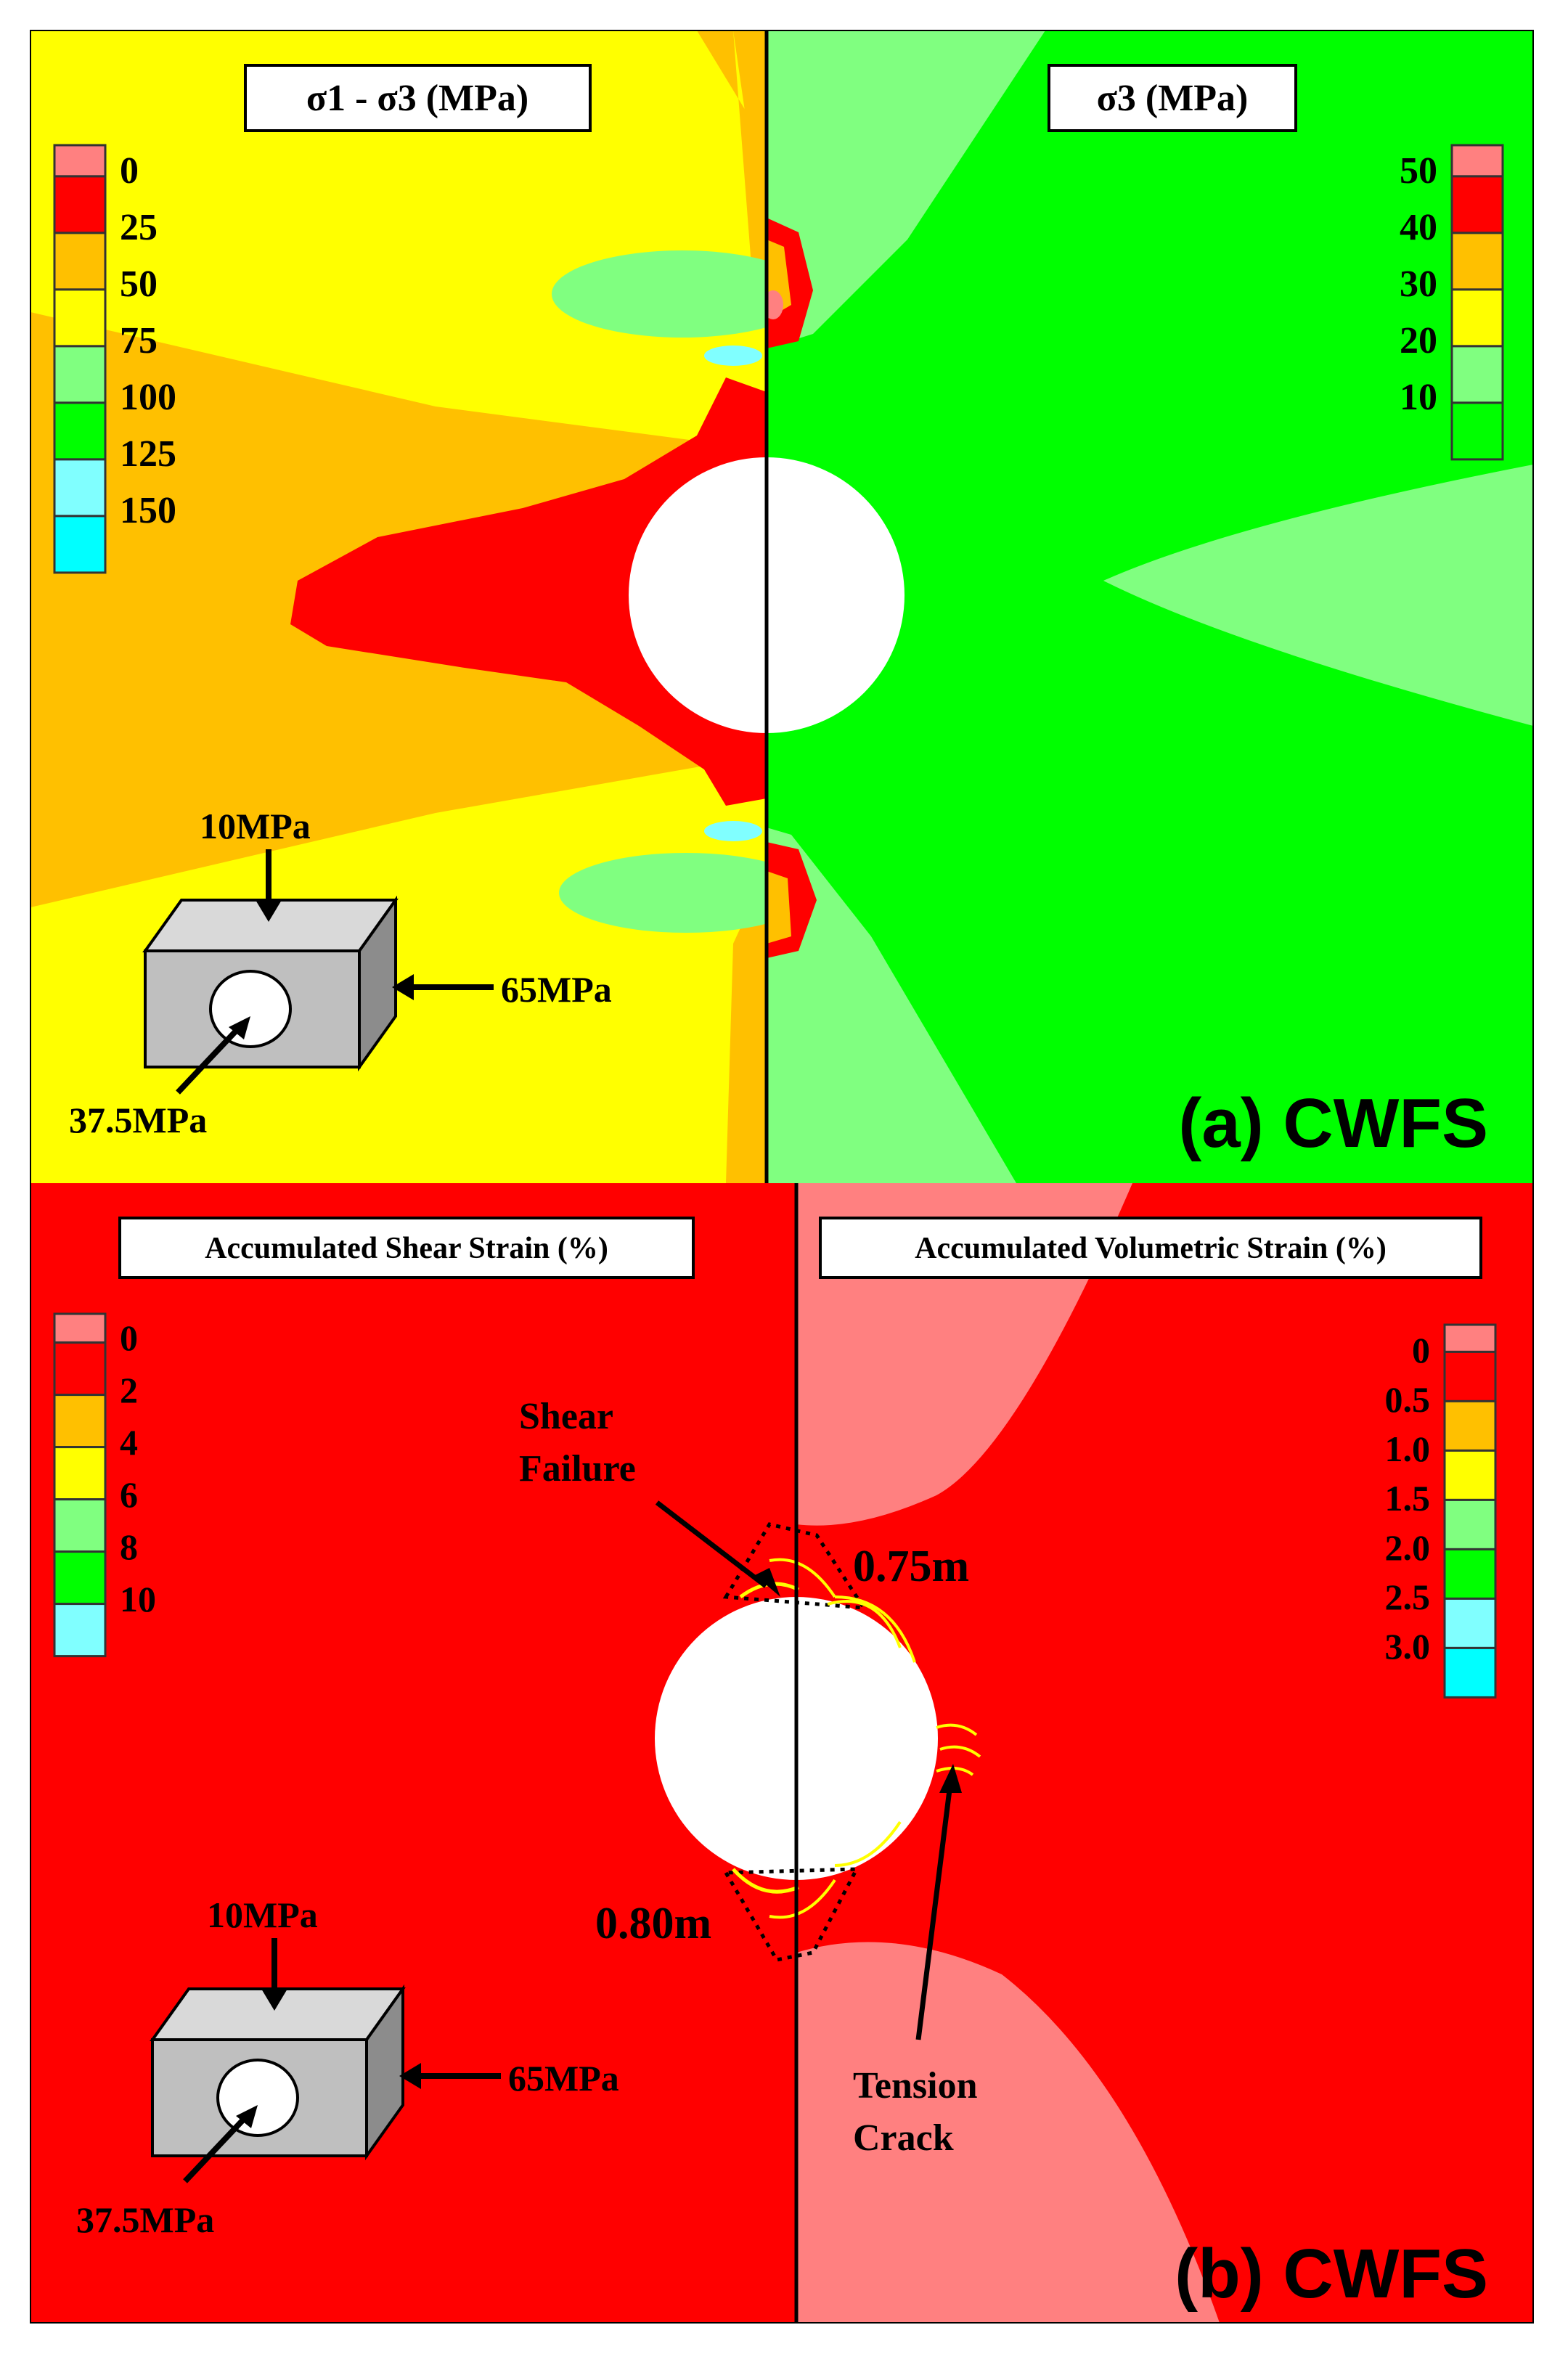  I want to click on panel-a-right-title-box: σ3 (MPa), so click(1173, 98).